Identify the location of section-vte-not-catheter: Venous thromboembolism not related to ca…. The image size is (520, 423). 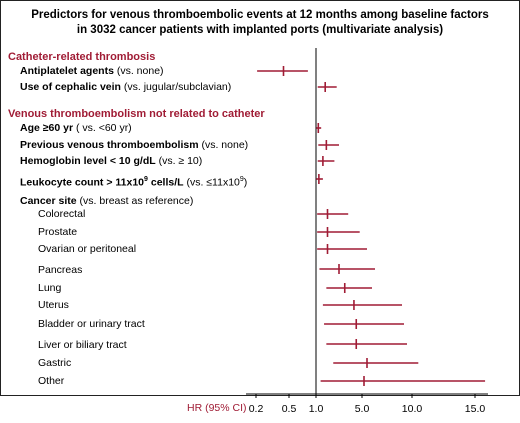
(136, 114).